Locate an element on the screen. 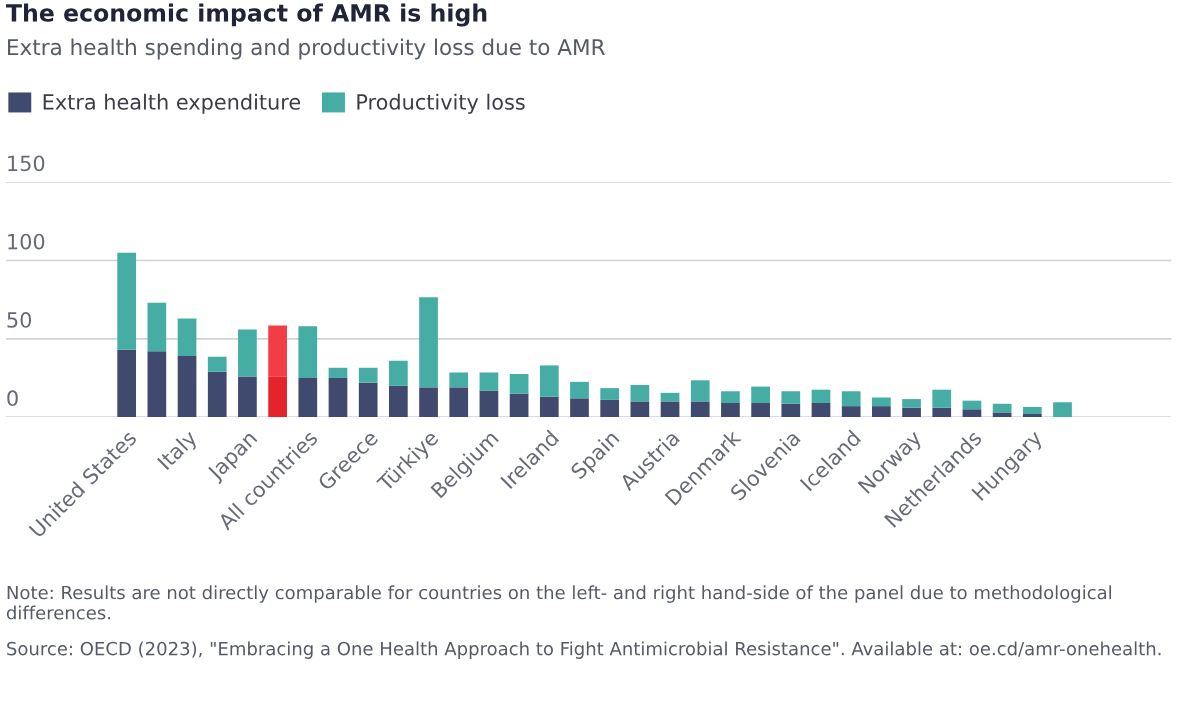 The image size is (1183, 701). legend-label: Extra health expenditure is located at coordinates (172, 103).